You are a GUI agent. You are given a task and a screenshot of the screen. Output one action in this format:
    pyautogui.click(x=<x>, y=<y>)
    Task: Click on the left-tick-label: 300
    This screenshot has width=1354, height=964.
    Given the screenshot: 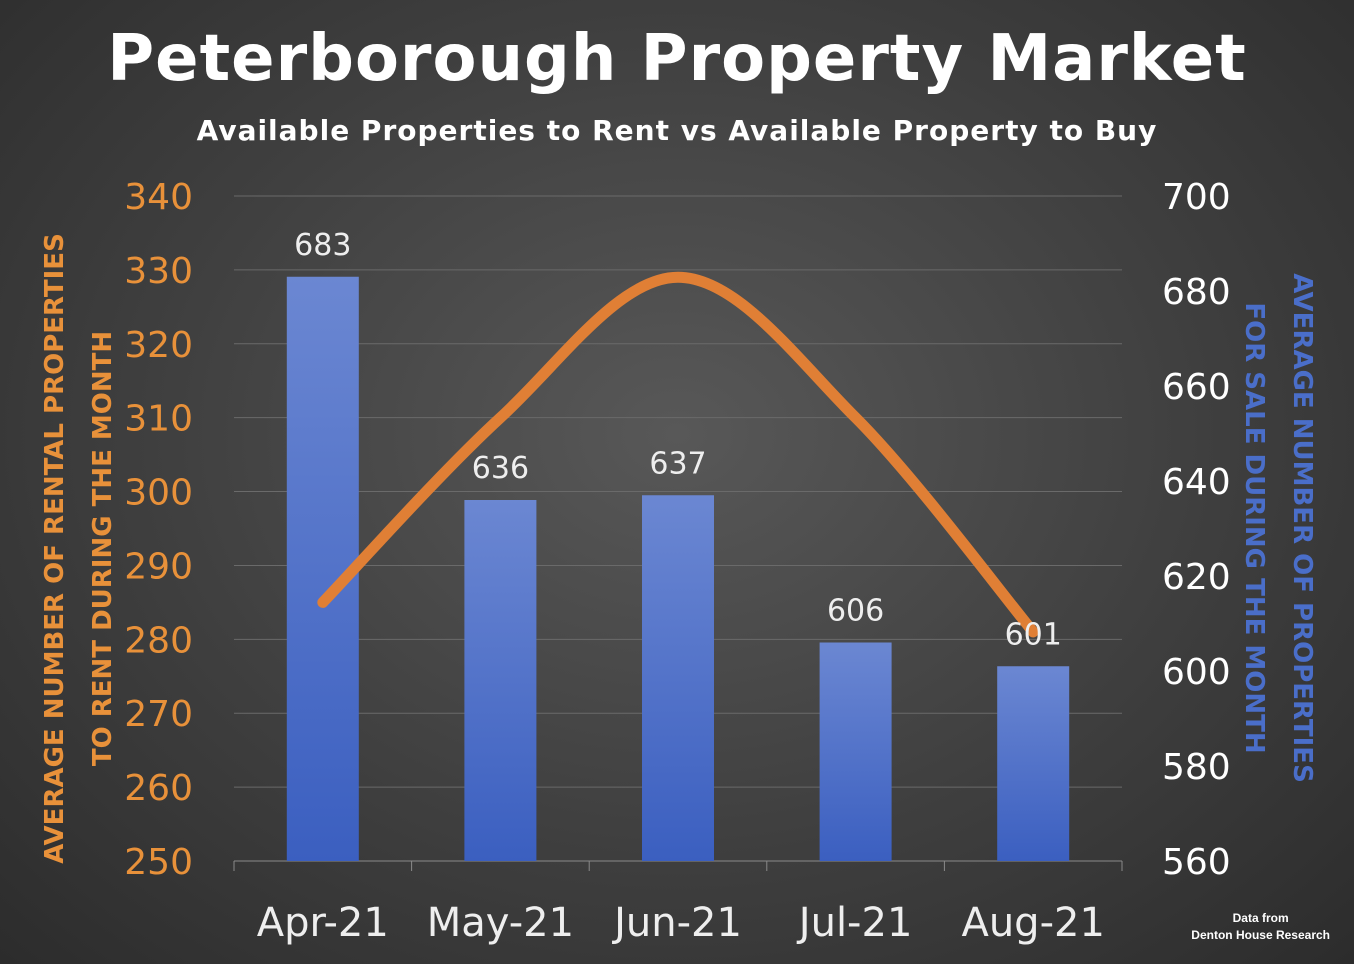 What is the action you would take?
    pyautogui.click(x=158, y=493)
    